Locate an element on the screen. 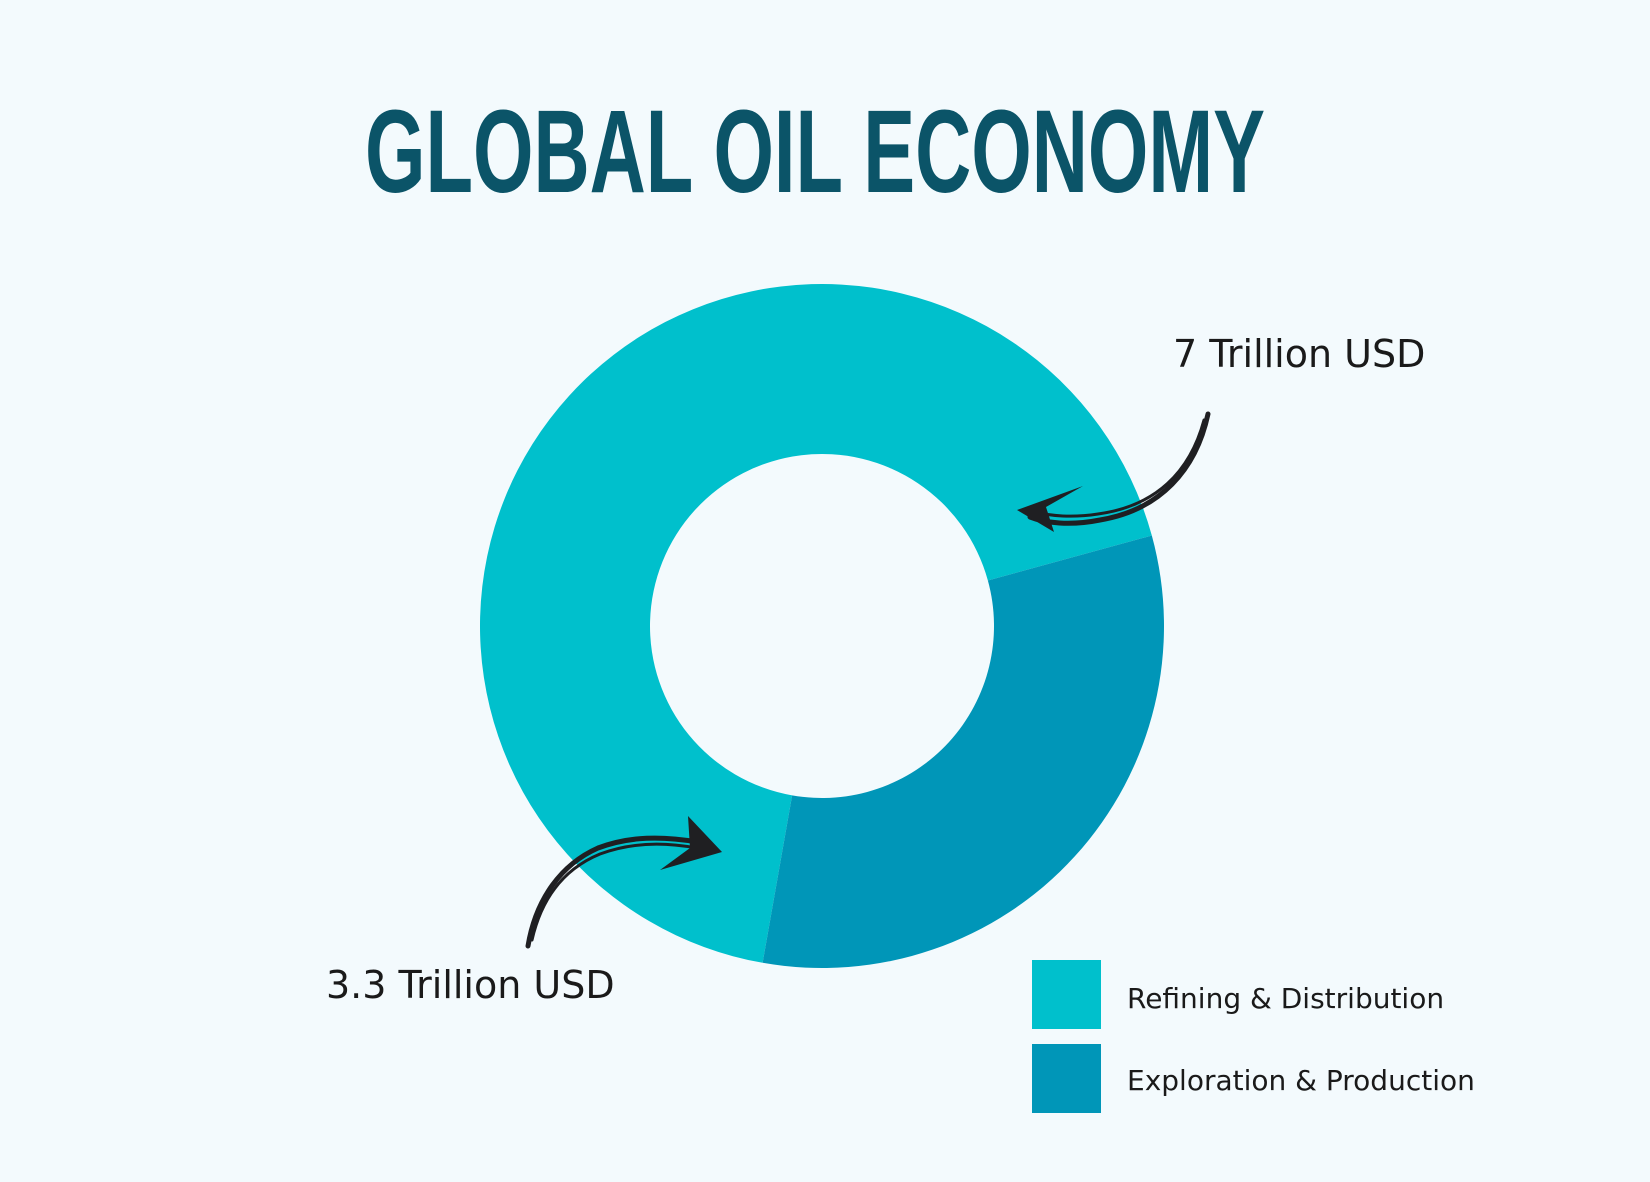  legend-label-refining-distribution: Refining & Distribution is located at coordinates (1285, 998).